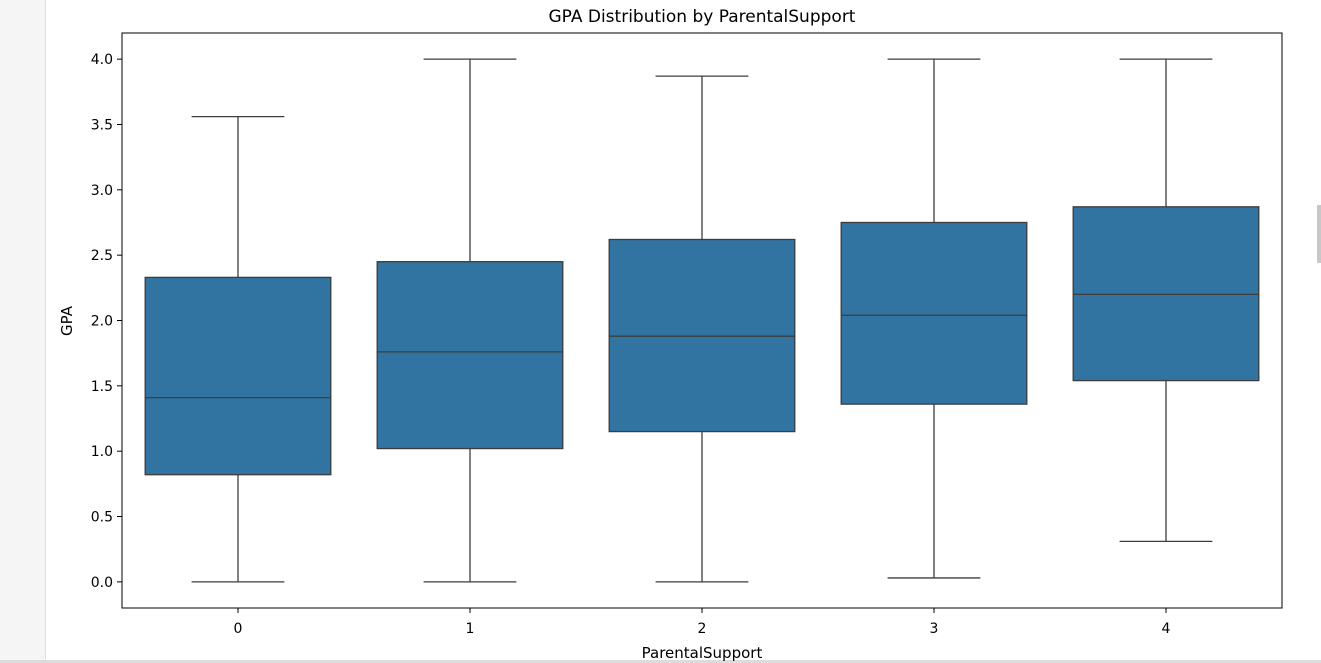 Image resolution: width=1321 pixels, height=663 pixels. I want to click on y-tick-label: 3.5, so click(102, 125).